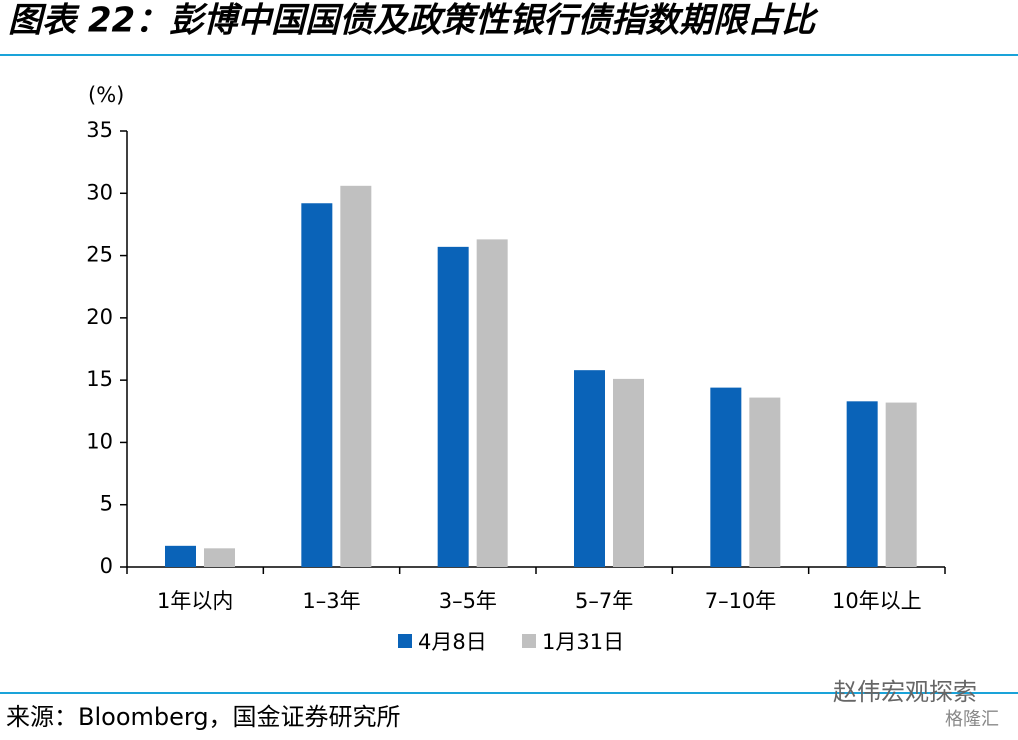 This screenshot has width=1018, height=740. I want to click on y-tick-label: 25, so click(99, 255).